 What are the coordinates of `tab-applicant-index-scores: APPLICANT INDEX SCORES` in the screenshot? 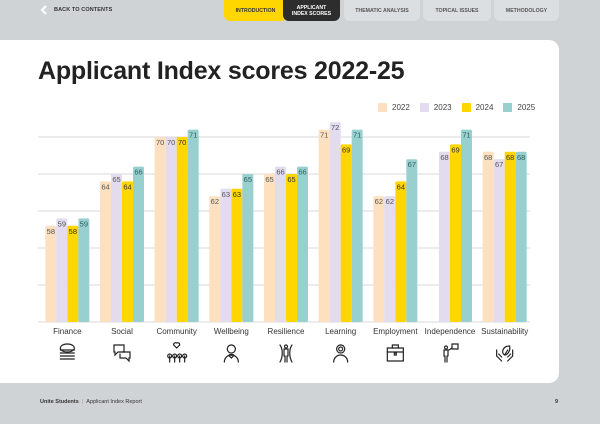 It's located at (311, 10).